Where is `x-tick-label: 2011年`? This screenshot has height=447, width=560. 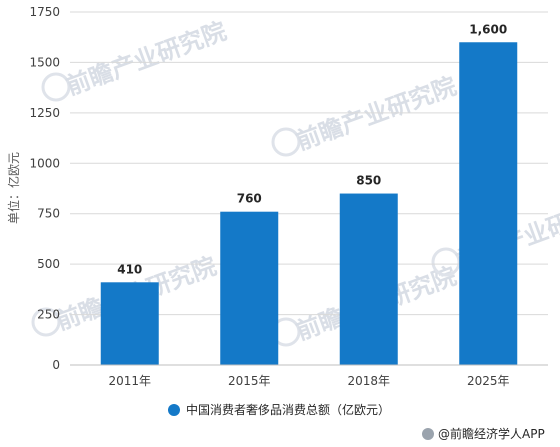
x-tick-label: 2011年 is located at coordinates (129, 381).